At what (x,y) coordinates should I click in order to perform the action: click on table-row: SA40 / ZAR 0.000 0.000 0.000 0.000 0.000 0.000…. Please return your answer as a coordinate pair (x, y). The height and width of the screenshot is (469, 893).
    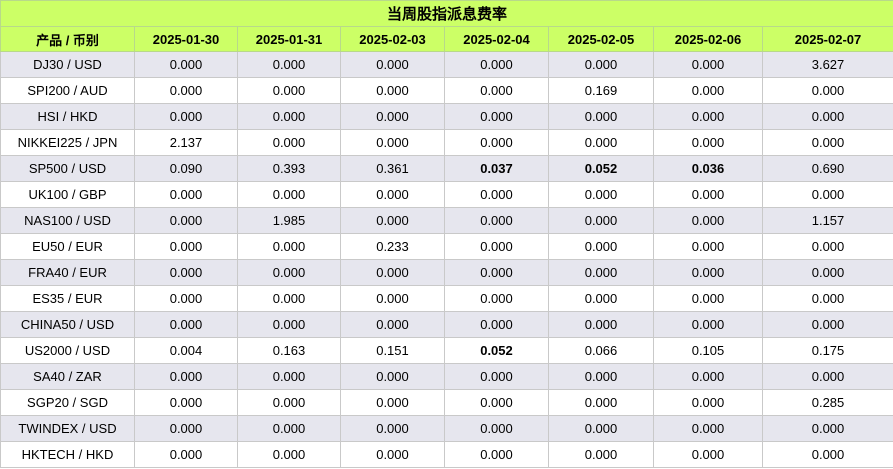
    Looking at the image, I should click on (446, 376).